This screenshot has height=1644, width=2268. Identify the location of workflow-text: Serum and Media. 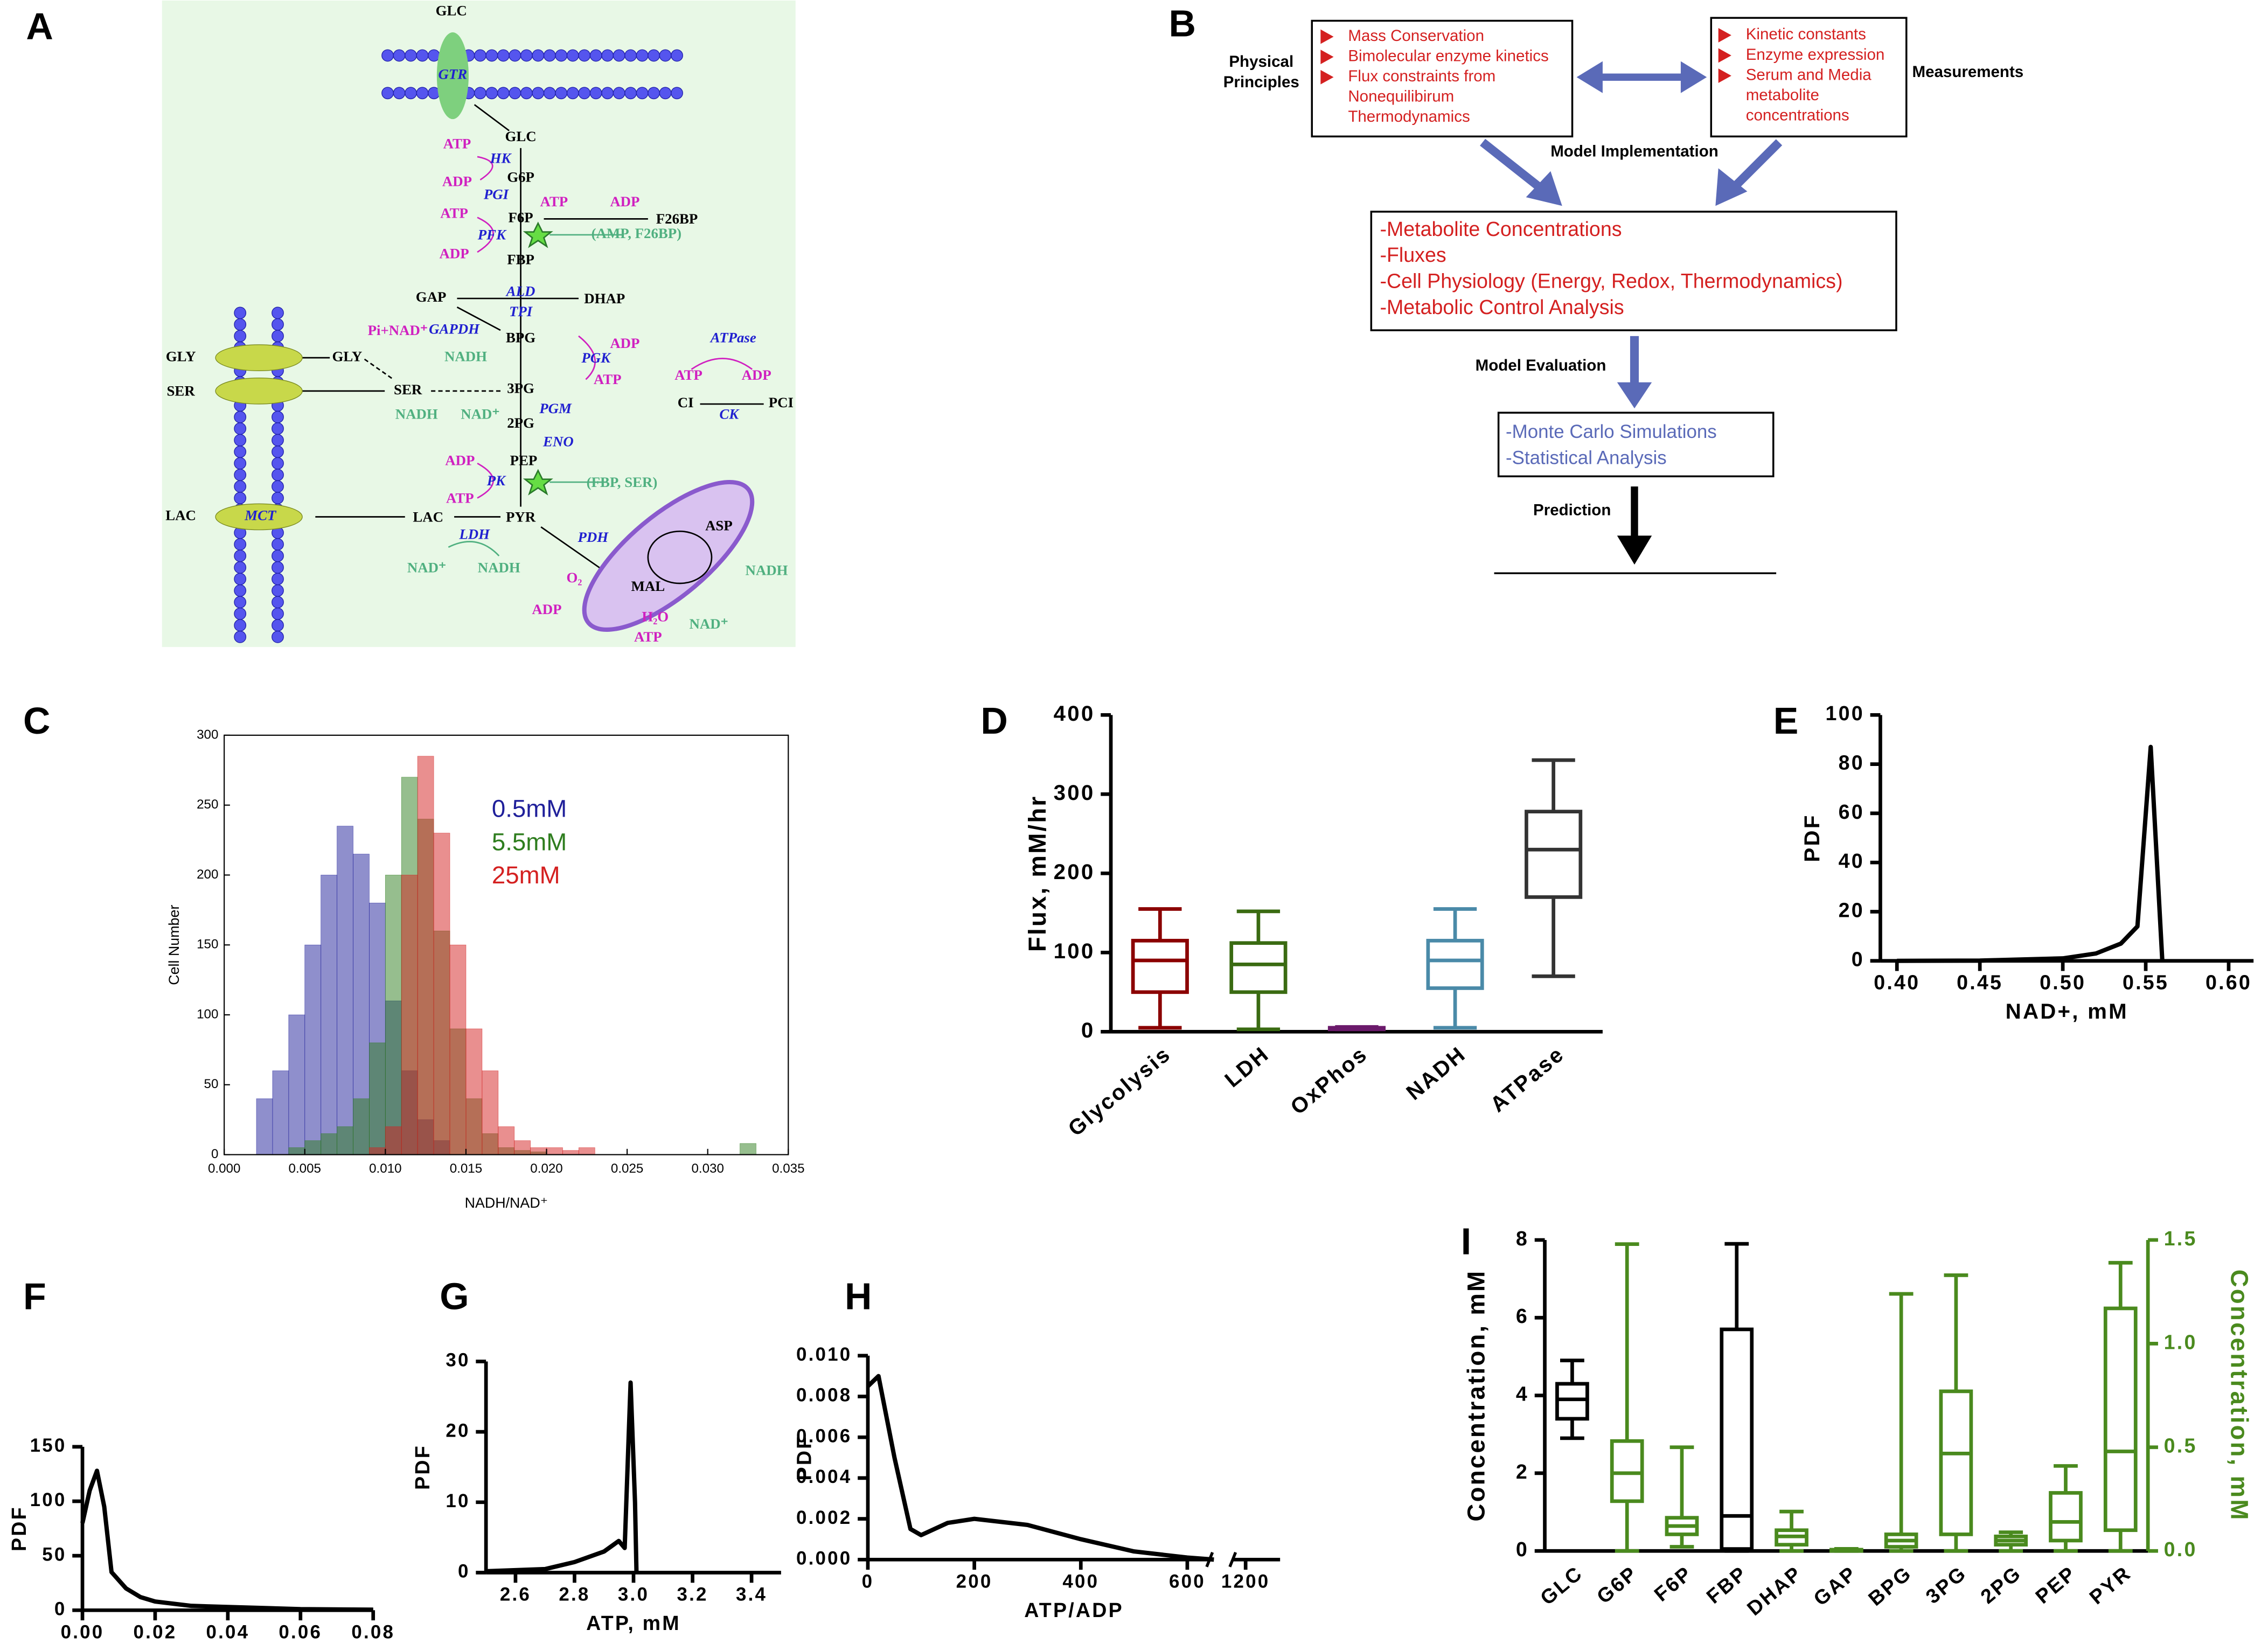
(1809, 74).